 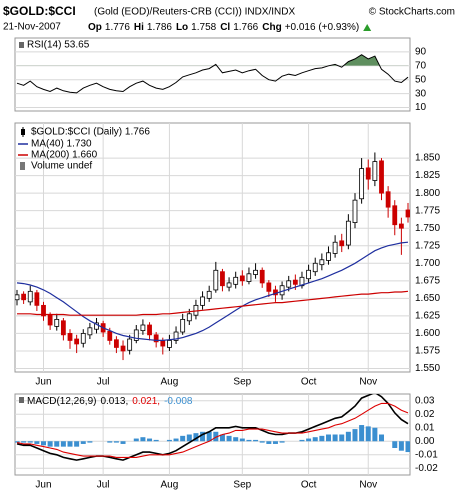 What do you see at coordinates (427, 368) in the screenshot?
I see `y-tick-label: 1.550` at bounding box center [427, 368].